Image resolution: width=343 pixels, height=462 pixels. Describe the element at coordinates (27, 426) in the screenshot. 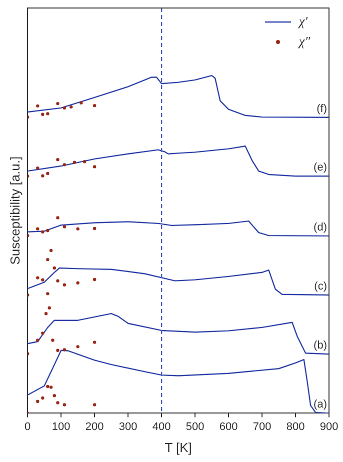

I see `x-tick-label: 0` at that location.